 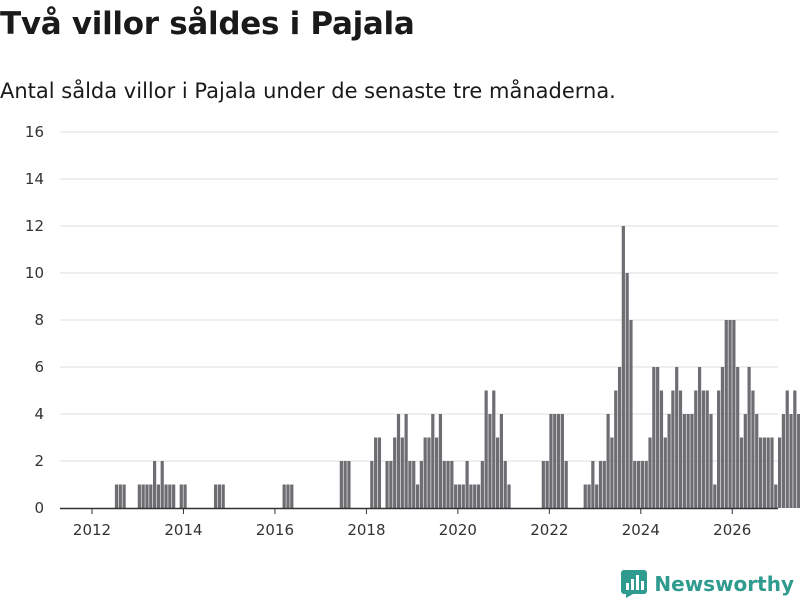 I want to click on y-tick-label: 12, so click(x=34, y=226).